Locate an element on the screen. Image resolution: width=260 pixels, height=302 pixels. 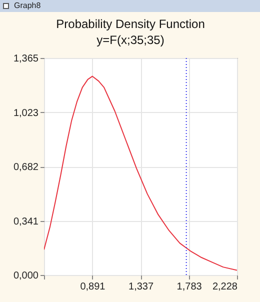
y-tick-label: 1,023 is located at coordinates (26, 113).